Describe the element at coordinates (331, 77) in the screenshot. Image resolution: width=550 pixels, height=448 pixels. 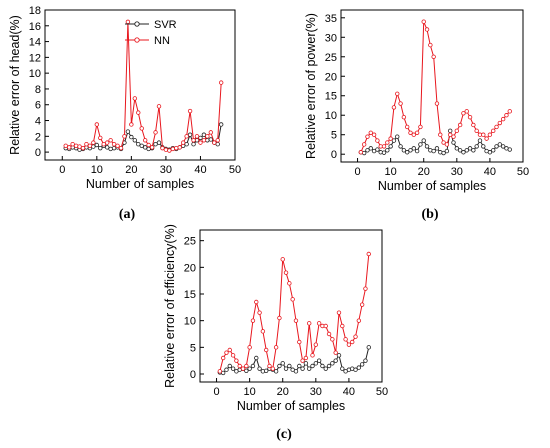
I see `y-tick-label: 20` at that location.